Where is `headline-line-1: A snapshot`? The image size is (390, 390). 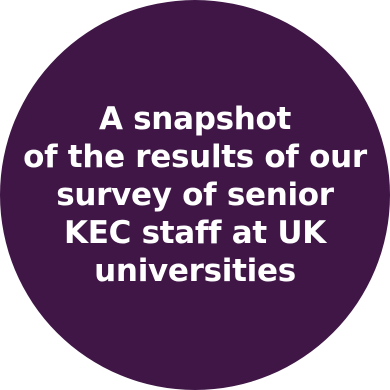
headline-line-1: A snapshot is located at coordinates (195, 119).